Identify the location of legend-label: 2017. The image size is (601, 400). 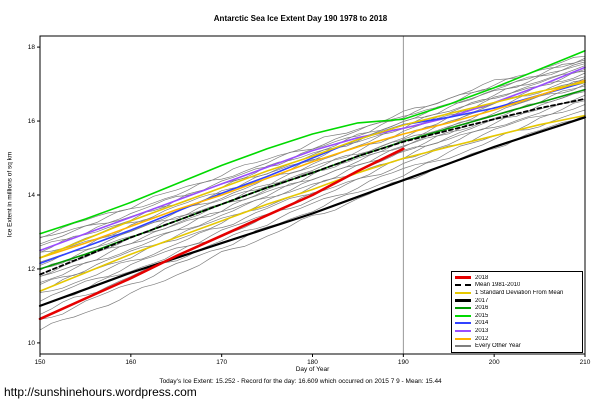
(482, 300).